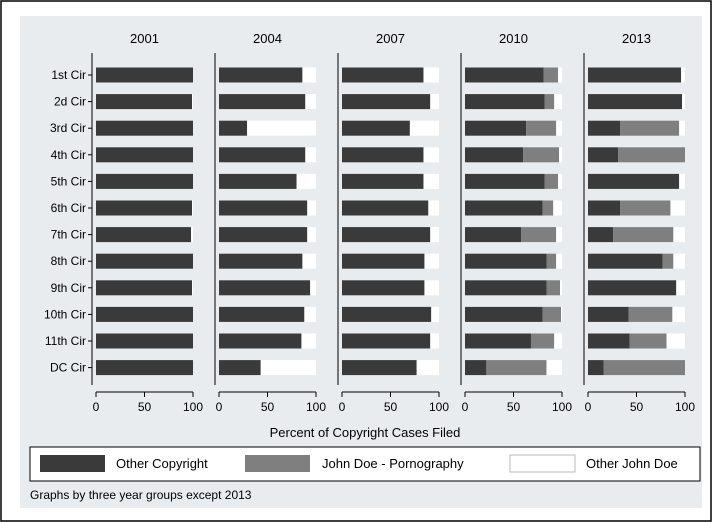 Image resolution: width=712 pixels, height=522 pixels. I want to click on y-tick-label: 9th Cir, so click(68, 288).